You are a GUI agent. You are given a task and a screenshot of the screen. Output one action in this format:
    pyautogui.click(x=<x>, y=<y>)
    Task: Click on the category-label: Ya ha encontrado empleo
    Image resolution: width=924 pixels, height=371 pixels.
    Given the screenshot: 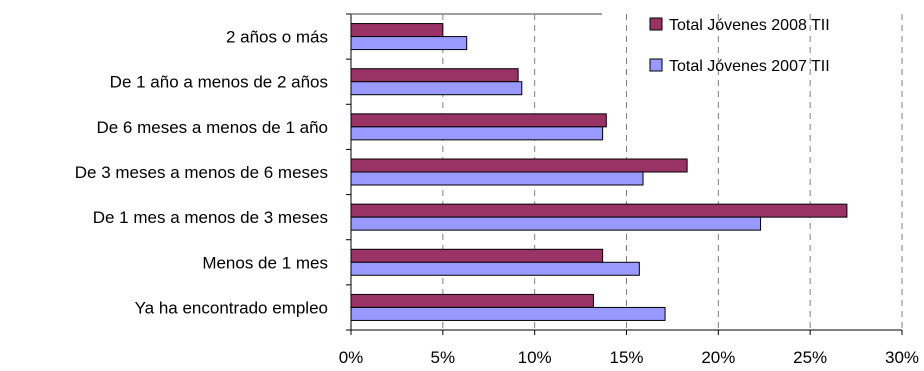 What is the action you would take?
    pyautogui.click(x=231, y=307)
    